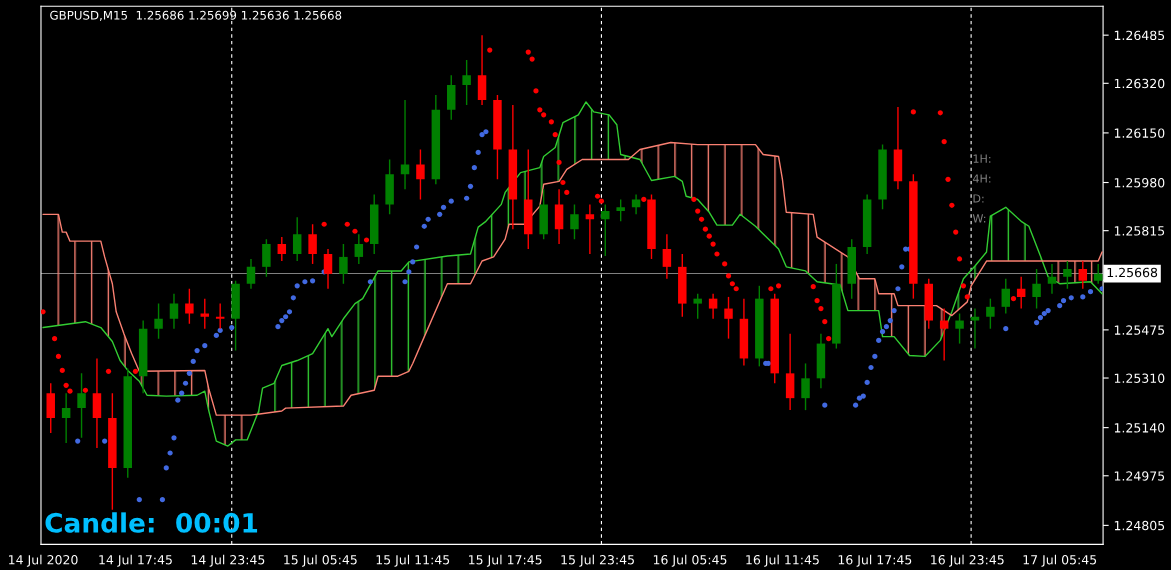 The width and height of the screenshot is (1171, 570). I want to click on y-tick-label: 1.25815, so click(1139, 231).